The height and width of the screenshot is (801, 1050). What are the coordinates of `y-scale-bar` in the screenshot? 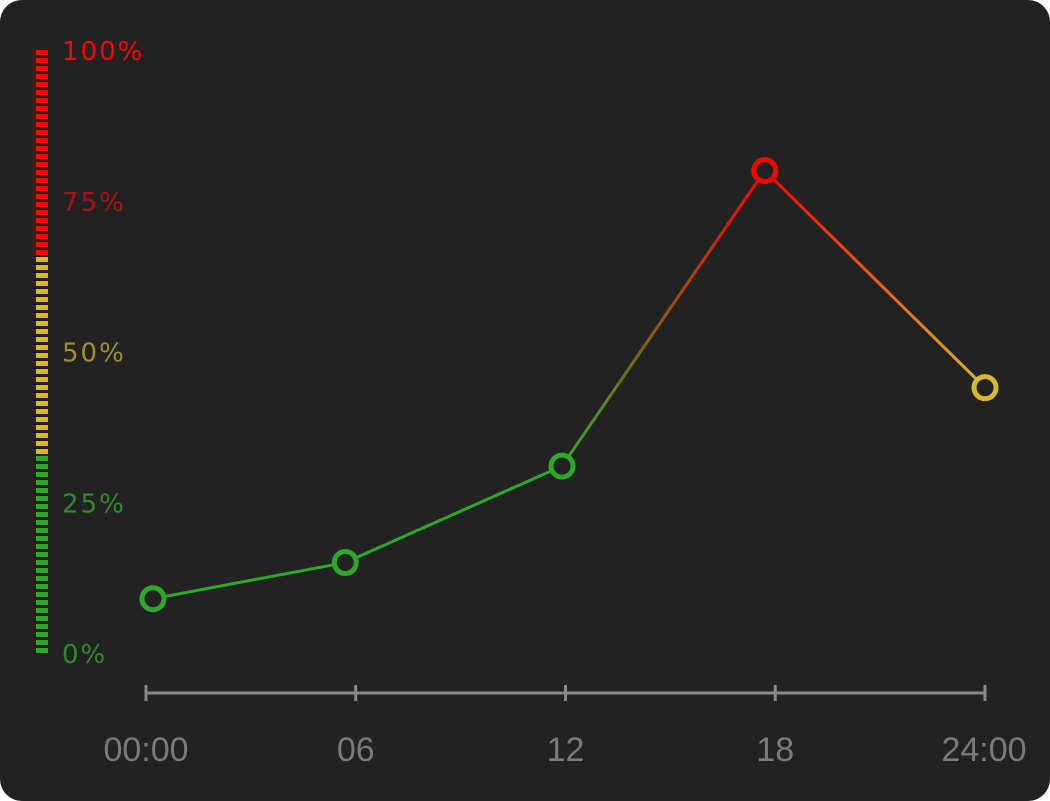 It's located at (42, 351).